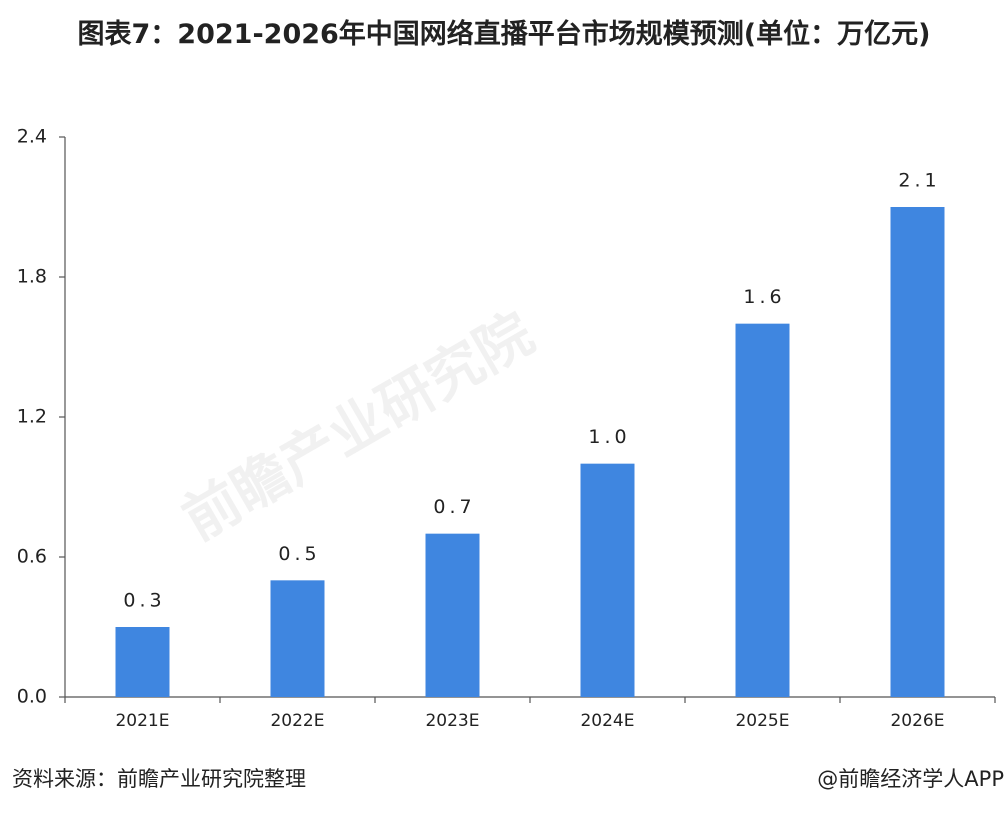 Image resolution: width=1008 pixels, height=822 pixels. I want to click on x-tick-label: 2021E, so click(142, 721).